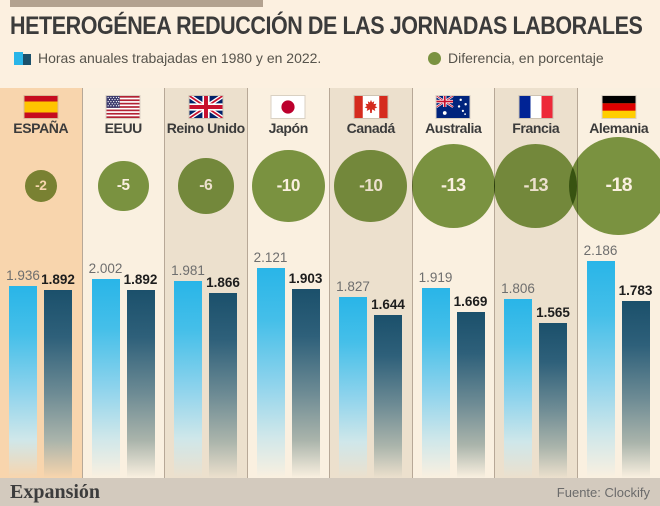 This screenshot has height=506, width=660. I want to click on value-label-2022: 1.783, so click(635, 290).